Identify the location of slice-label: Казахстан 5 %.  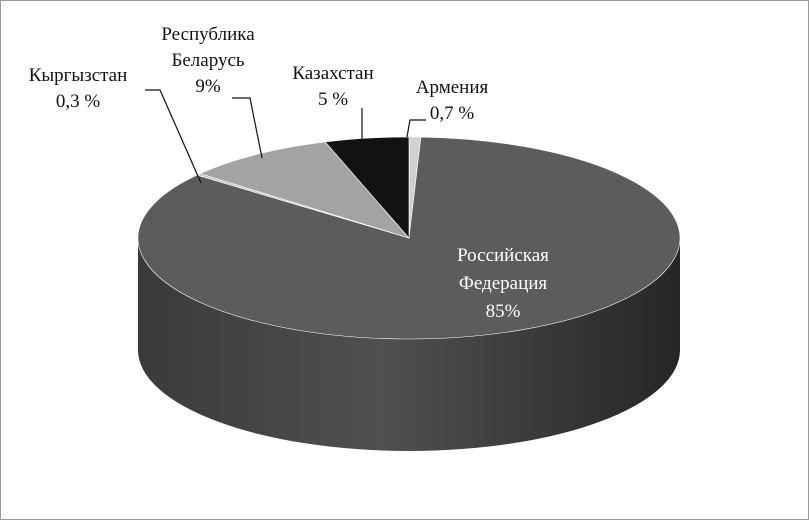
(333, 87).